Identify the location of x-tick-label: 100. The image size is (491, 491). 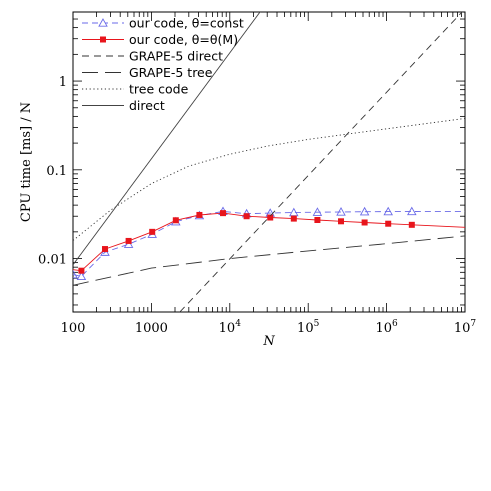
(73, 328).